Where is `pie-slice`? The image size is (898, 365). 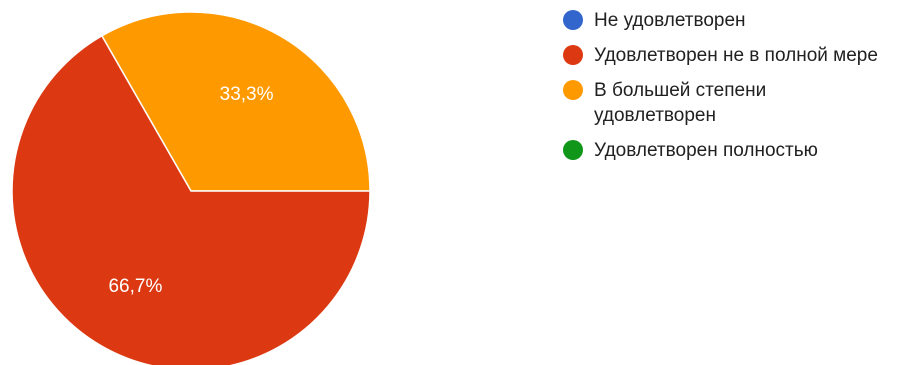
pie-slice is located at coordinates (235, 101).